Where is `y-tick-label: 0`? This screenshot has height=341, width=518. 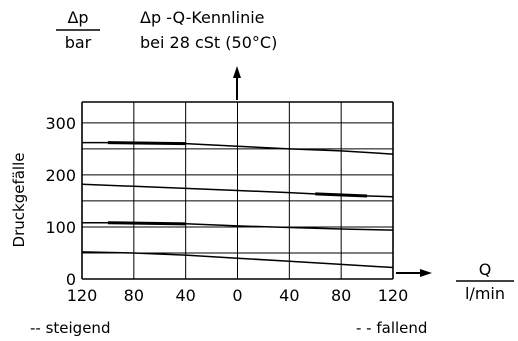
y-tick-label: 0 is located at coordinates (71, 279).